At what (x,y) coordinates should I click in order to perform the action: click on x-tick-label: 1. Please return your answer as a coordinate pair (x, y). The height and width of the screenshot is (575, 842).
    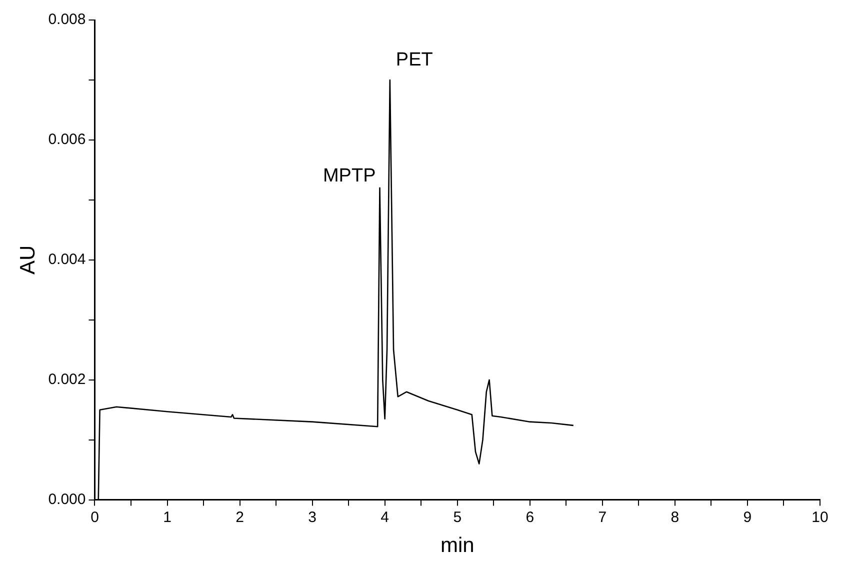
    Looking at the image, I should click on (167, 517).